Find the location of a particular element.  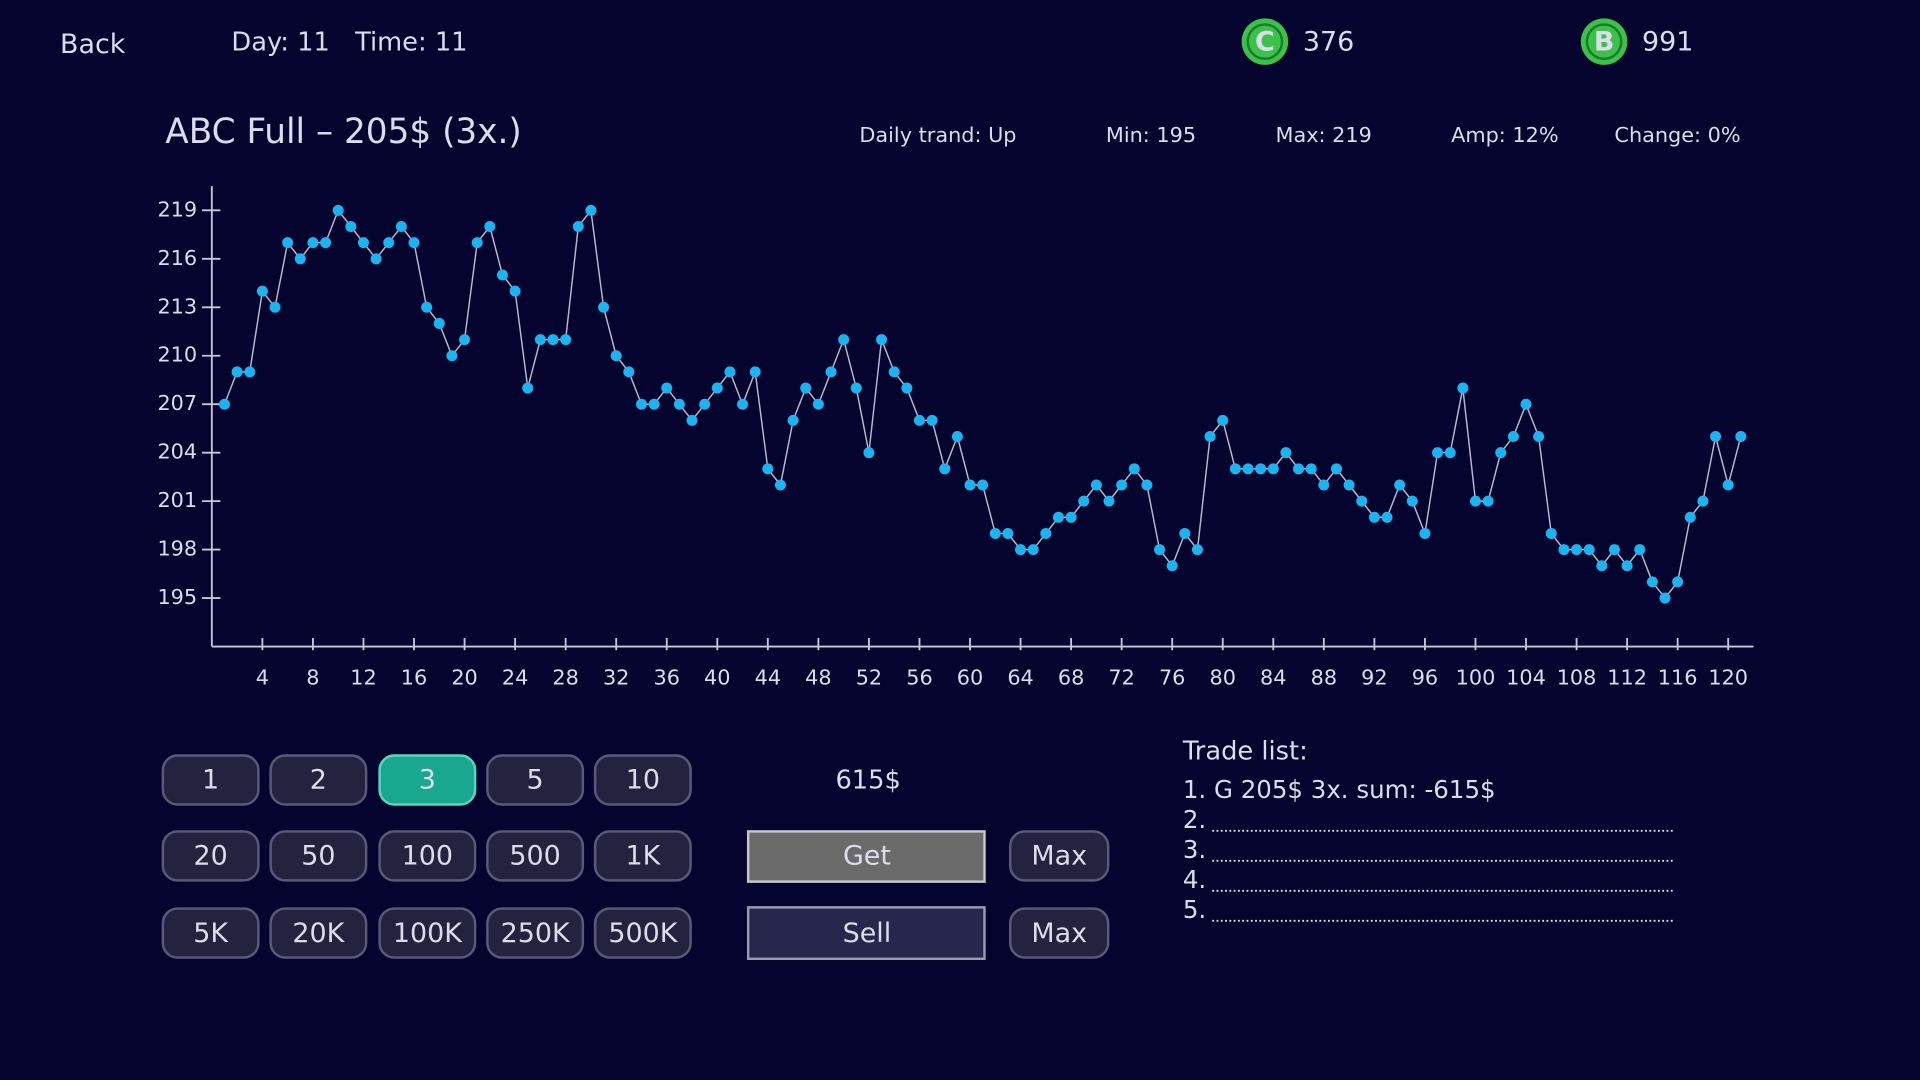

max-label: Max is located at coordinates (1059, 933).